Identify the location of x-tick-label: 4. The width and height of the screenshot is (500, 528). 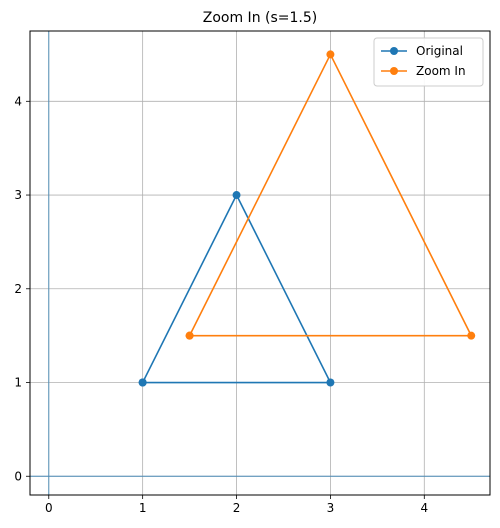
(424, 508).